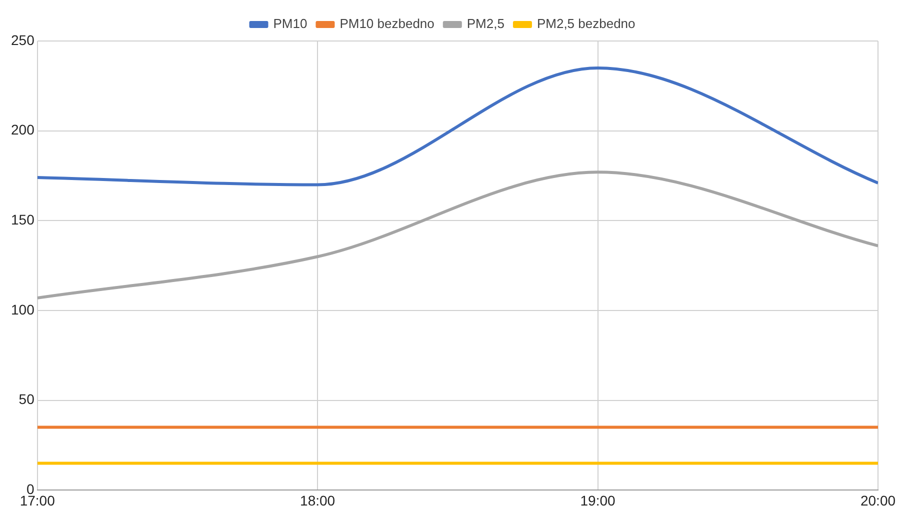  I want to click on x-tick-label: 20:00, so click(878, 500).